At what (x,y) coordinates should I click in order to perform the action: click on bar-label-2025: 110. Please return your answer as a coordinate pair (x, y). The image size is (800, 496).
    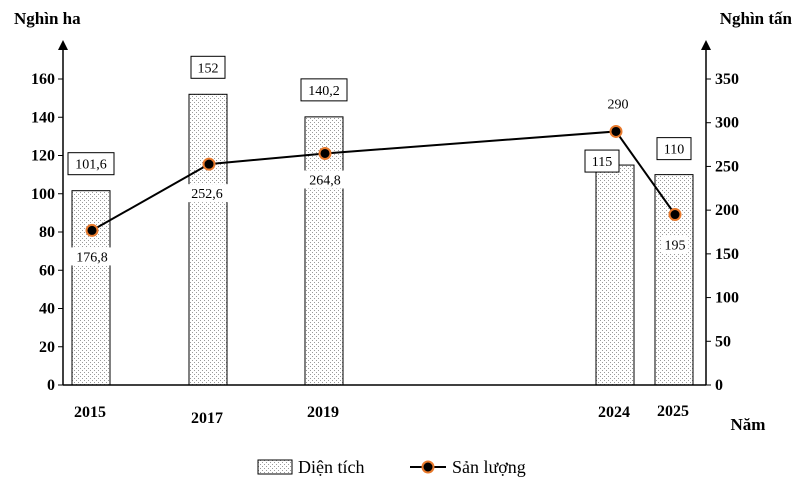
    Looking at the image, I should click on (674, 150).